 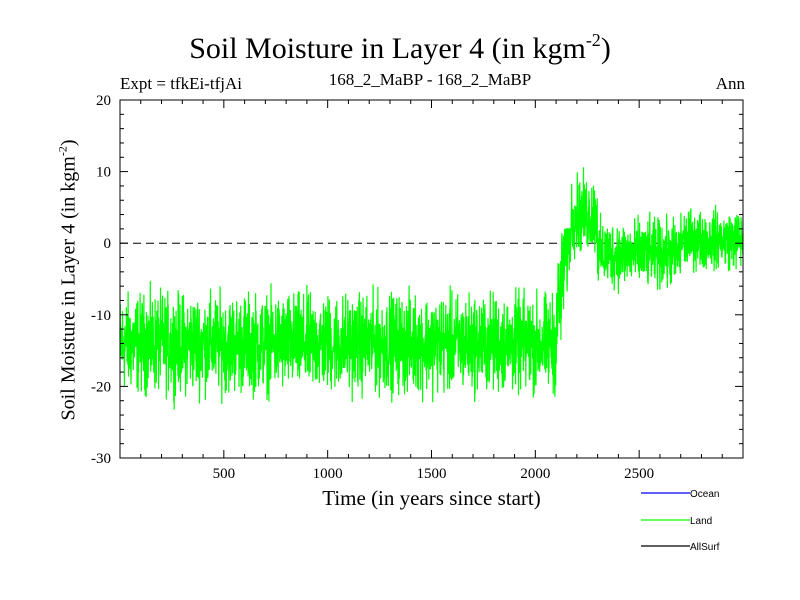 I want to click on legend-label-land: Land, so click(x=701, y=521).